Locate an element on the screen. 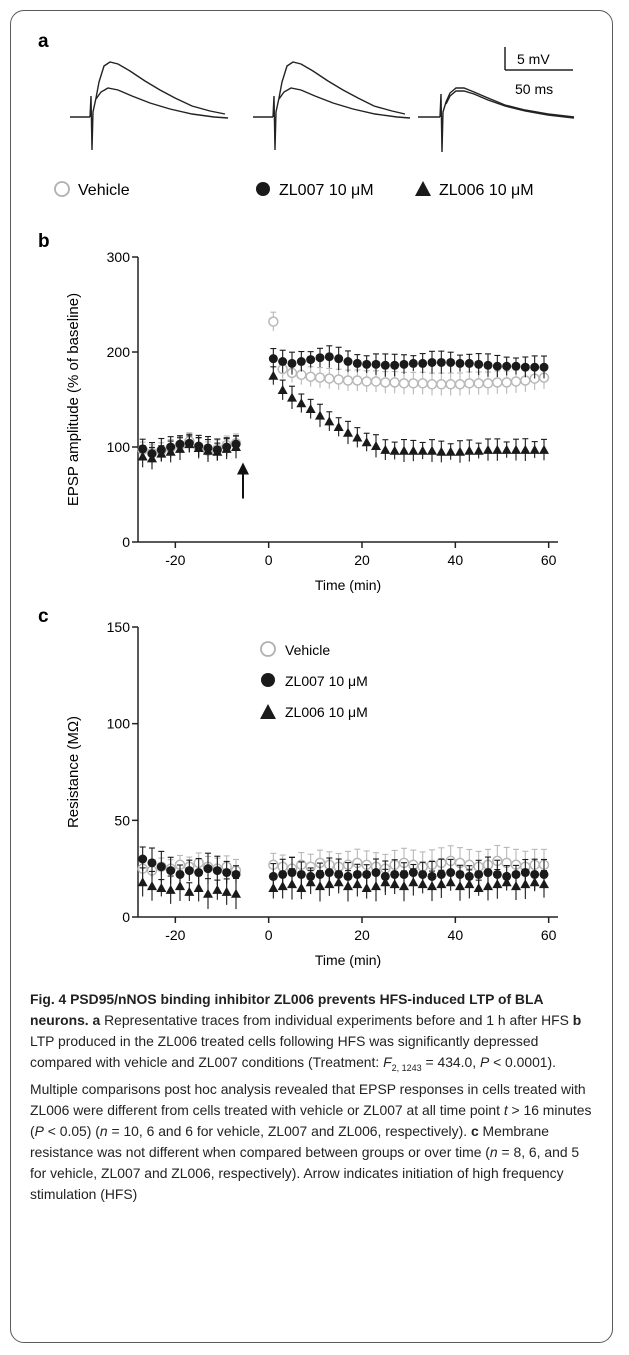  legend-c-marker-zl007 is located at coordinates (268, 680).